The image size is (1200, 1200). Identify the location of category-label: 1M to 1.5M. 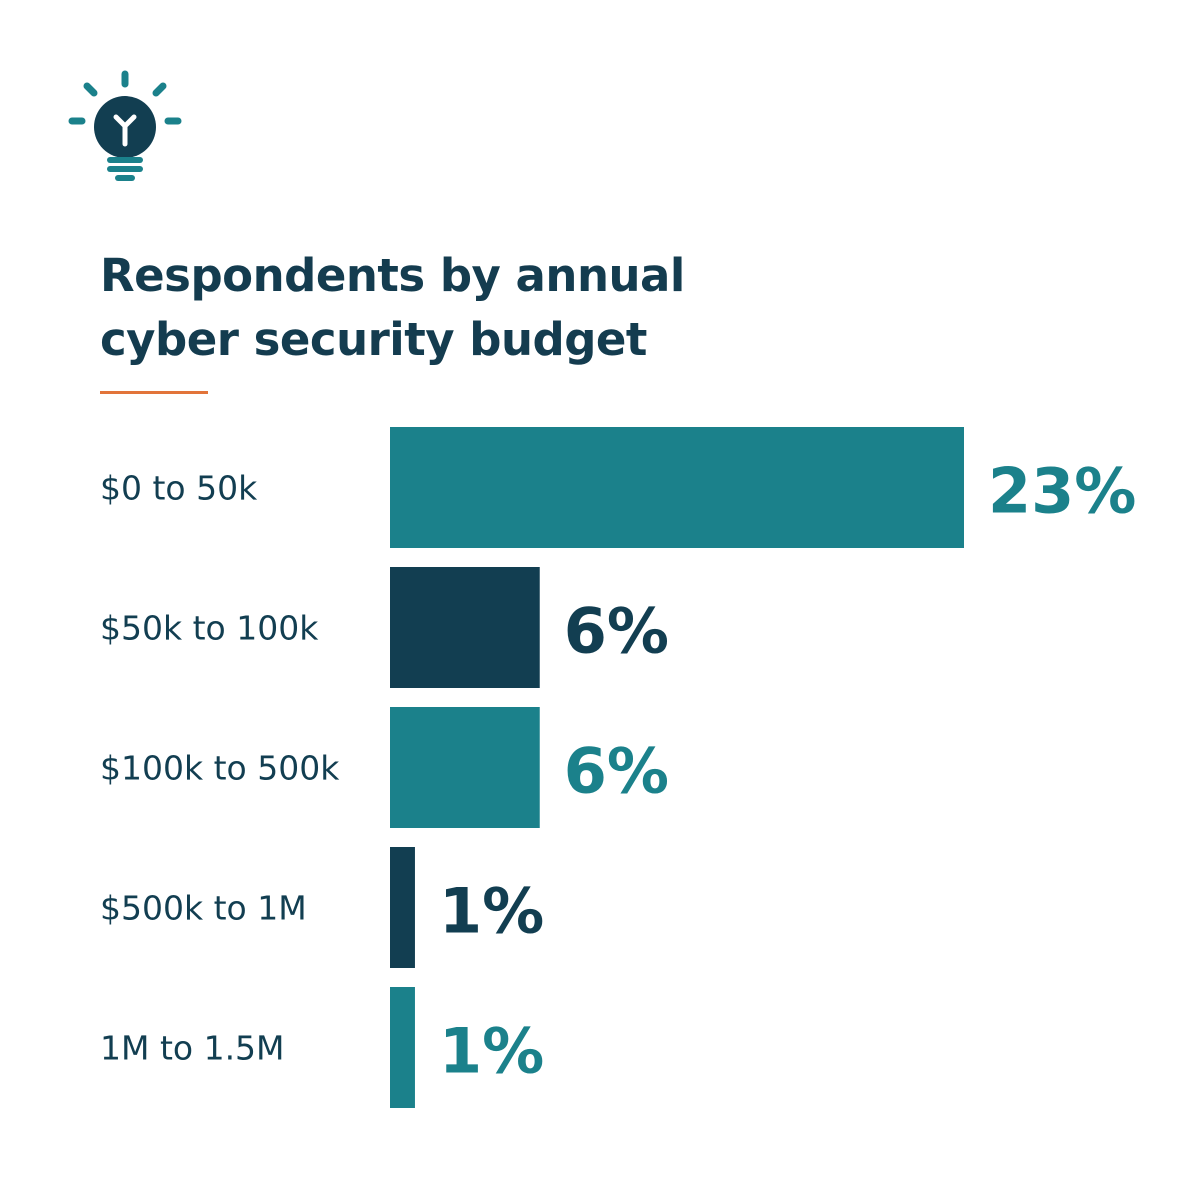
(192, 1048).